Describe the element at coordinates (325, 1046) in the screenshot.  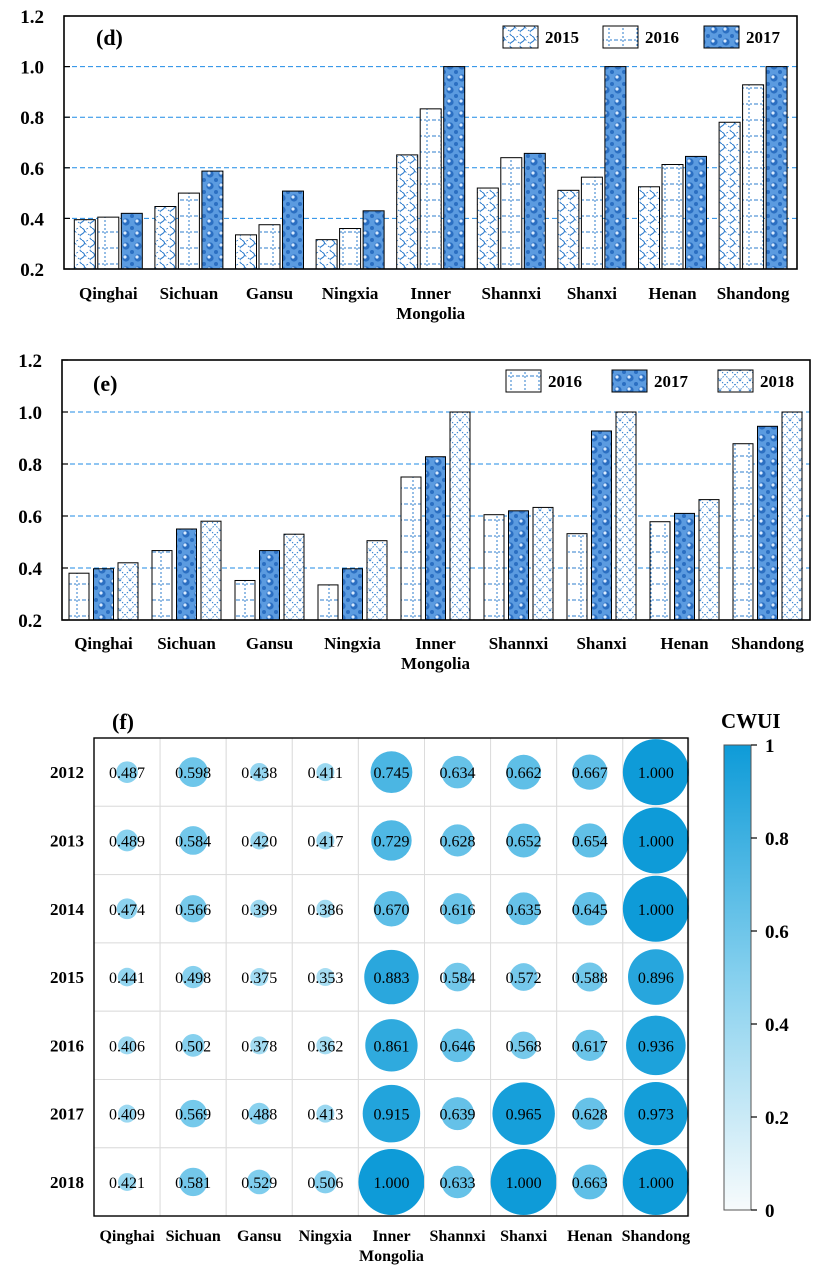
I see `cell-value-label: 0.362` at that location.